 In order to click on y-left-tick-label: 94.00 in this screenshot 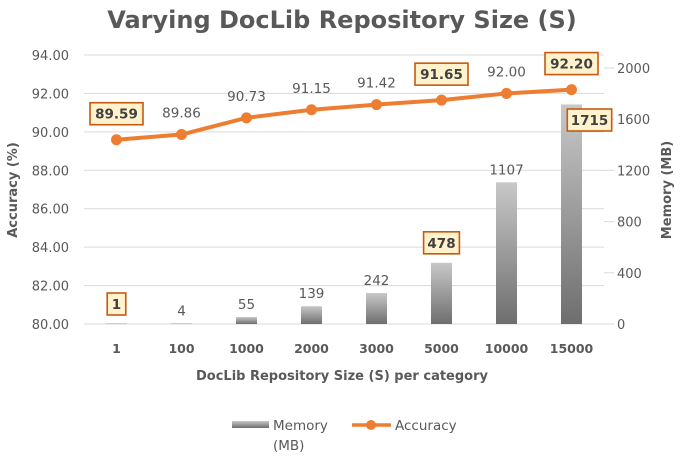, I will do `click(50, 56)`.